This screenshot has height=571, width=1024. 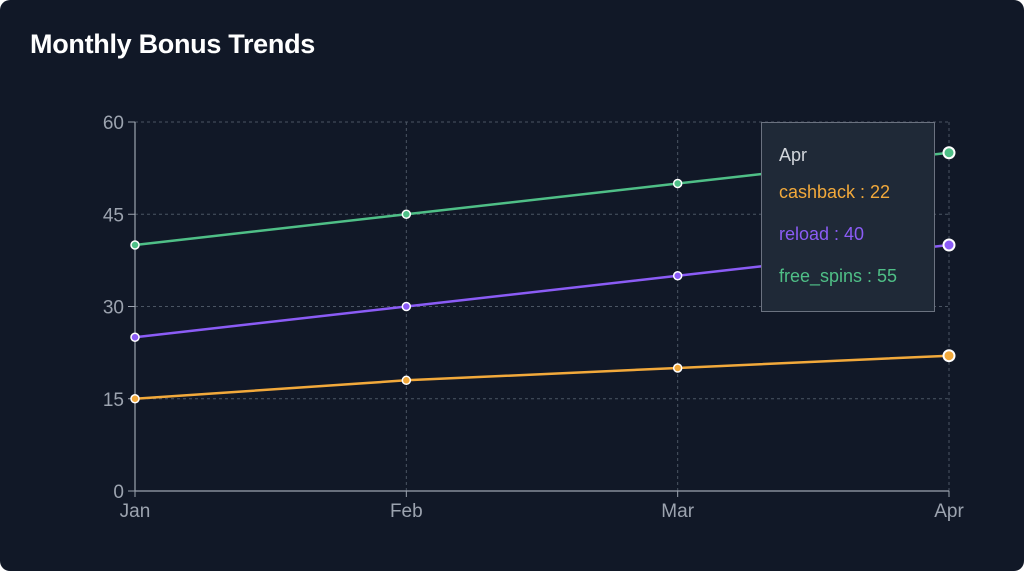 What do you see at coordinates (542, 506) in the screenshot?
I see `x-axis-ticks: Jan Feb Mar Apr` at bounding box center [542, 506].